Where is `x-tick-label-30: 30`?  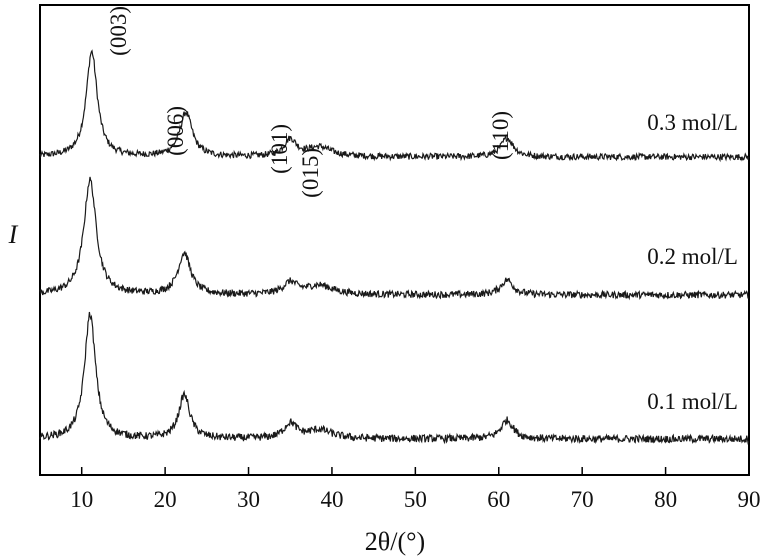 x-tick-label-30: 30 is located at coordinates (248, 499).